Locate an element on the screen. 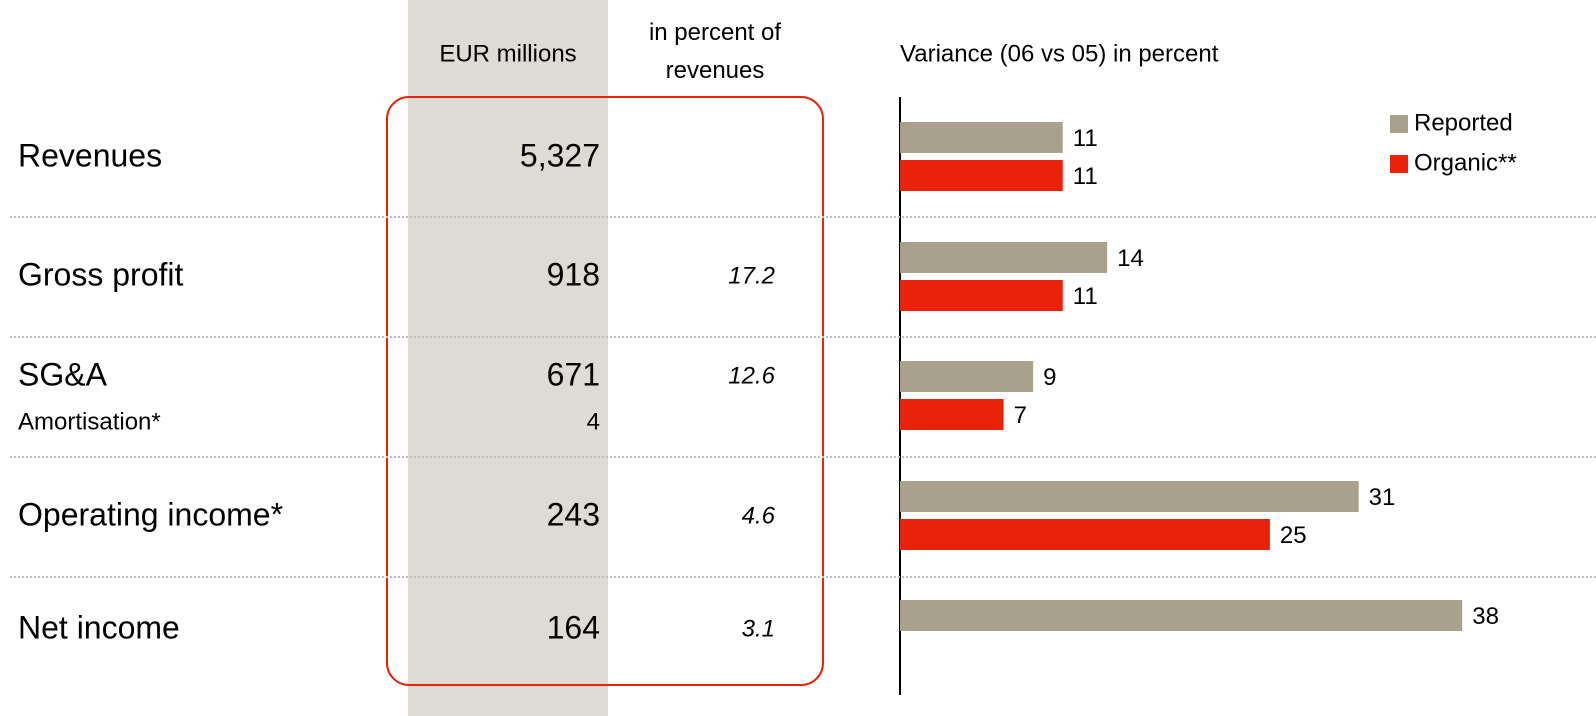 Image resolution: width=1596 pixels, height=716 pixels. row-percent: 4.6 is located at coordinates (759, 515).